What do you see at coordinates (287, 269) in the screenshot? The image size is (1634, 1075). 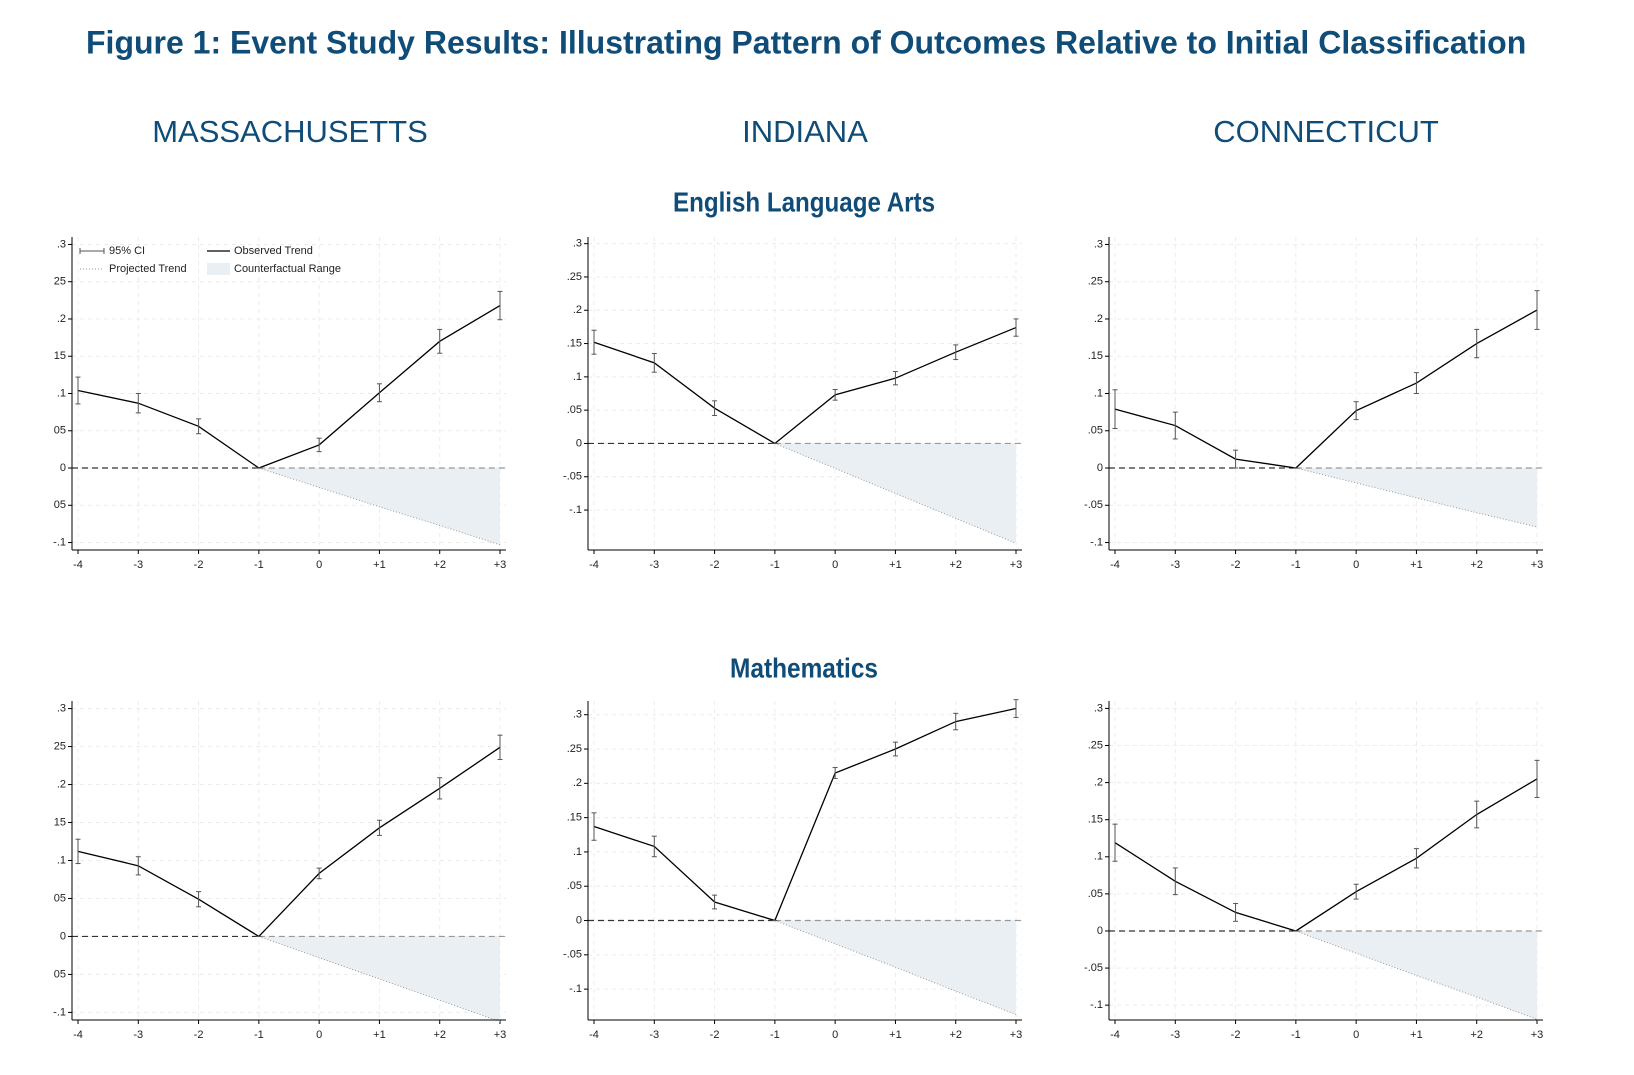 I see `legend-label: Counterfactual Range` at bounding box center [287, 269].